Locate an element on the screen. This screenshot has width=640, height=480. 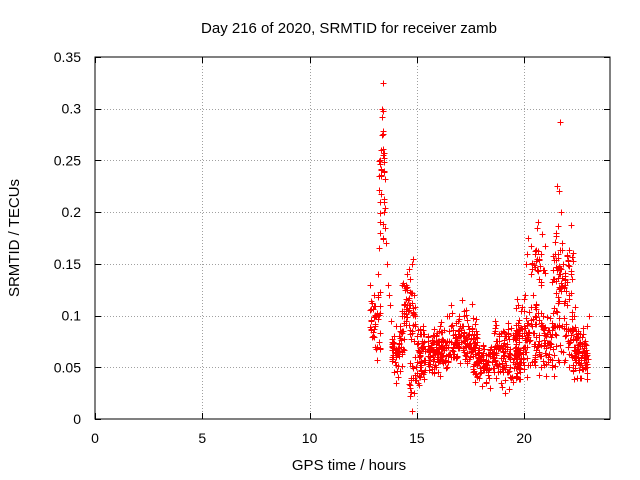
x-tick-label: 10 is located at coordinates (310, 438).